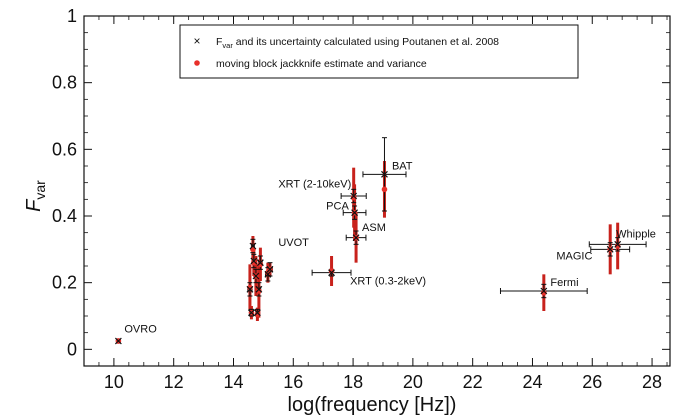  I want to click on annotation-bat: BAT, so click(402, 166).